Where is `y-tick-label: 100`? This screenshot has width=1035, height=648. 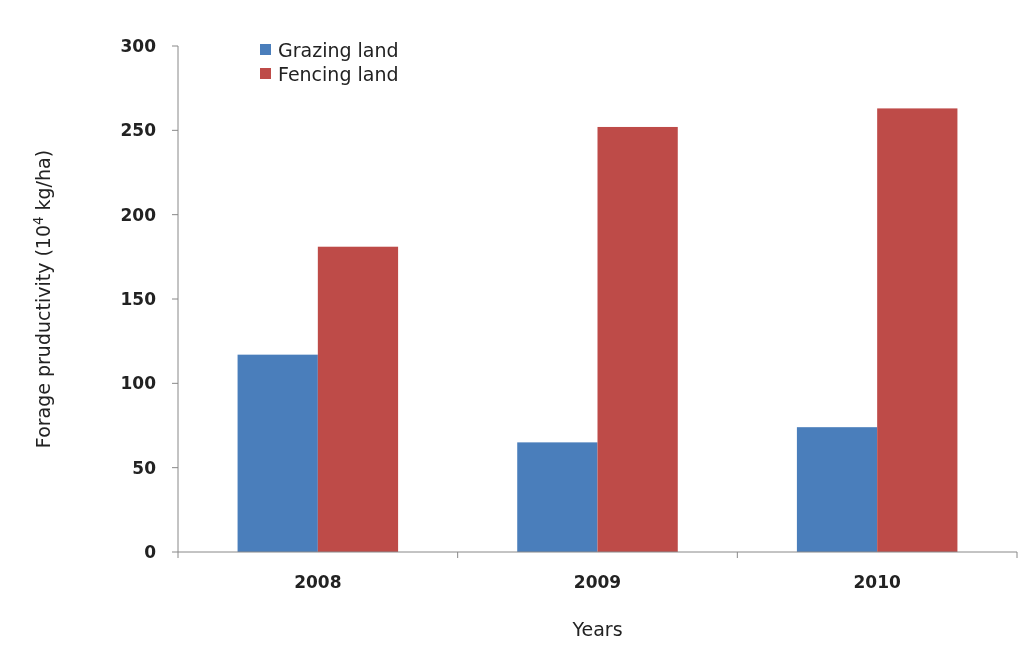
y-tick-label: 100 is located at coordinates (138, 383).